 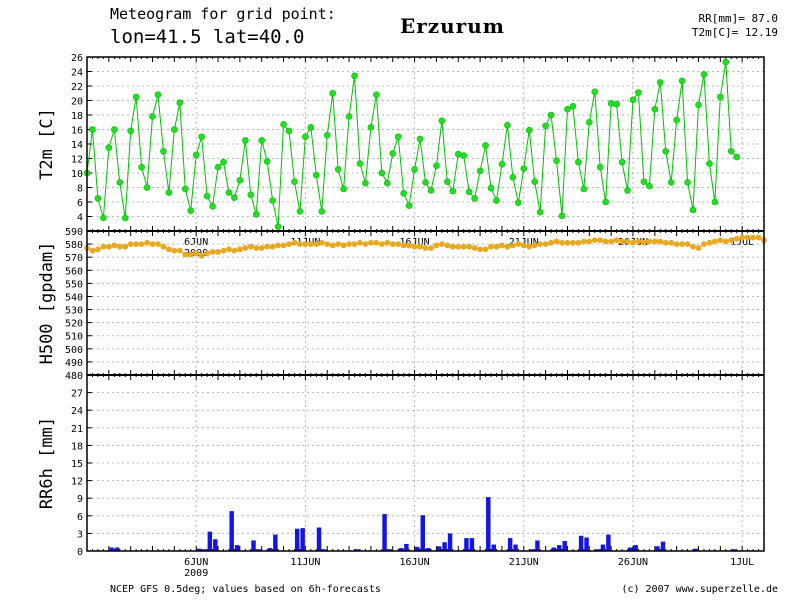 What do you see at coordinates (742, 562) in the screenshot?
I see `x-tick-label: 1JUL` at bounding box center [742, 562].